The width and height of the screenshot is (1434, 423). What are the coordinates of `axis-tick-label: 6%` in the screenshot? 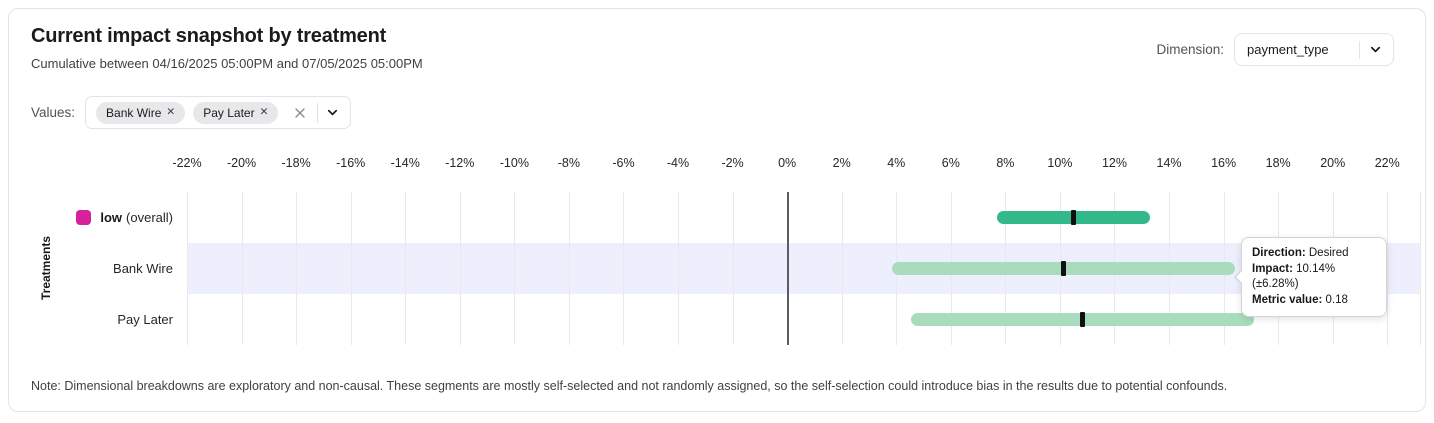 It's located at (950, 163).